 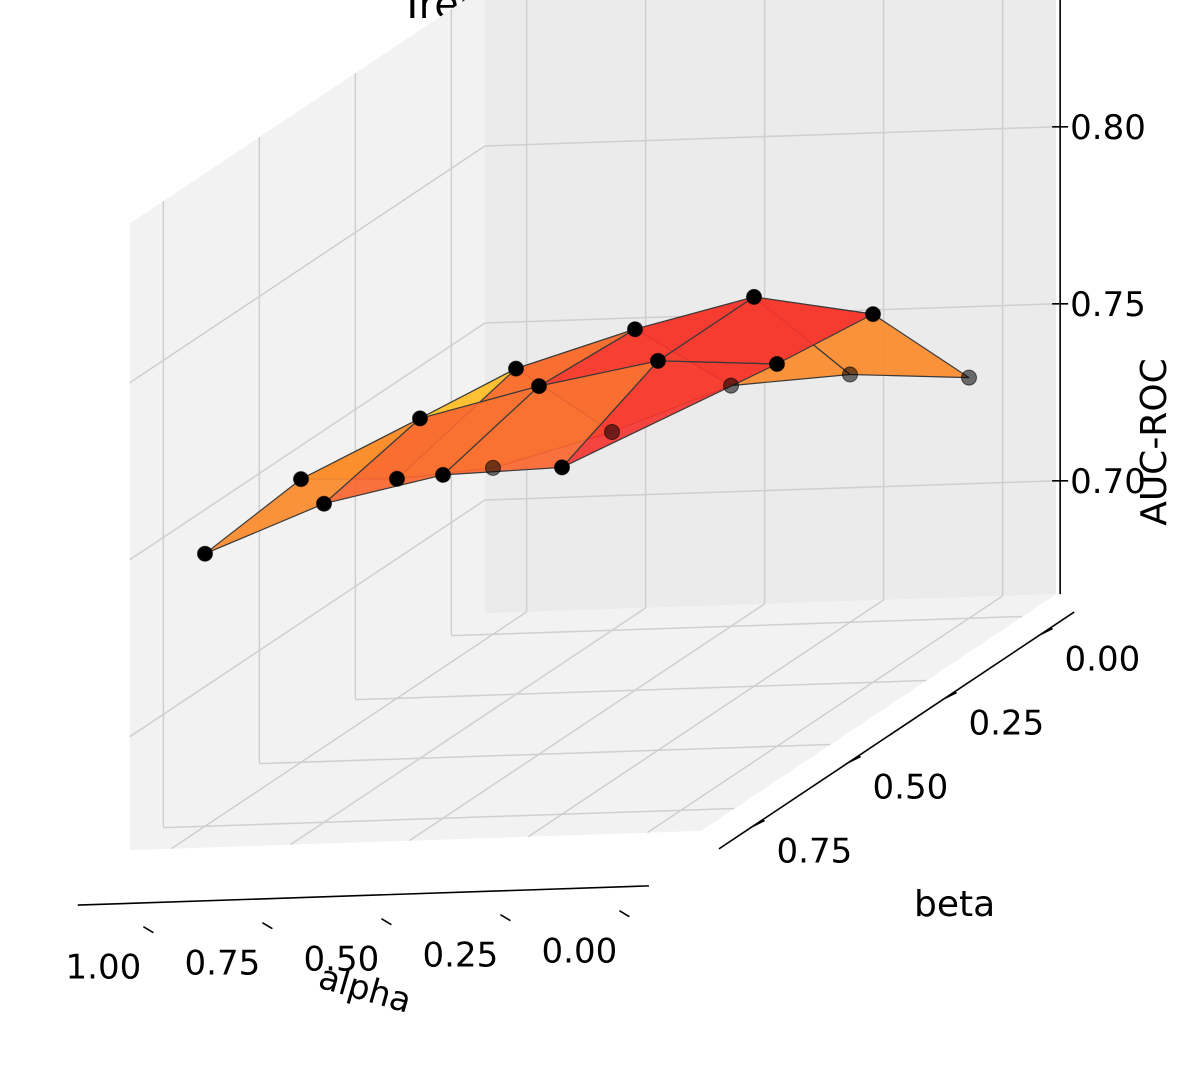 What do you see at coordinates (896, 730) in the screenshot?
I see `y-axis-line` at bounding box center [896, 730].